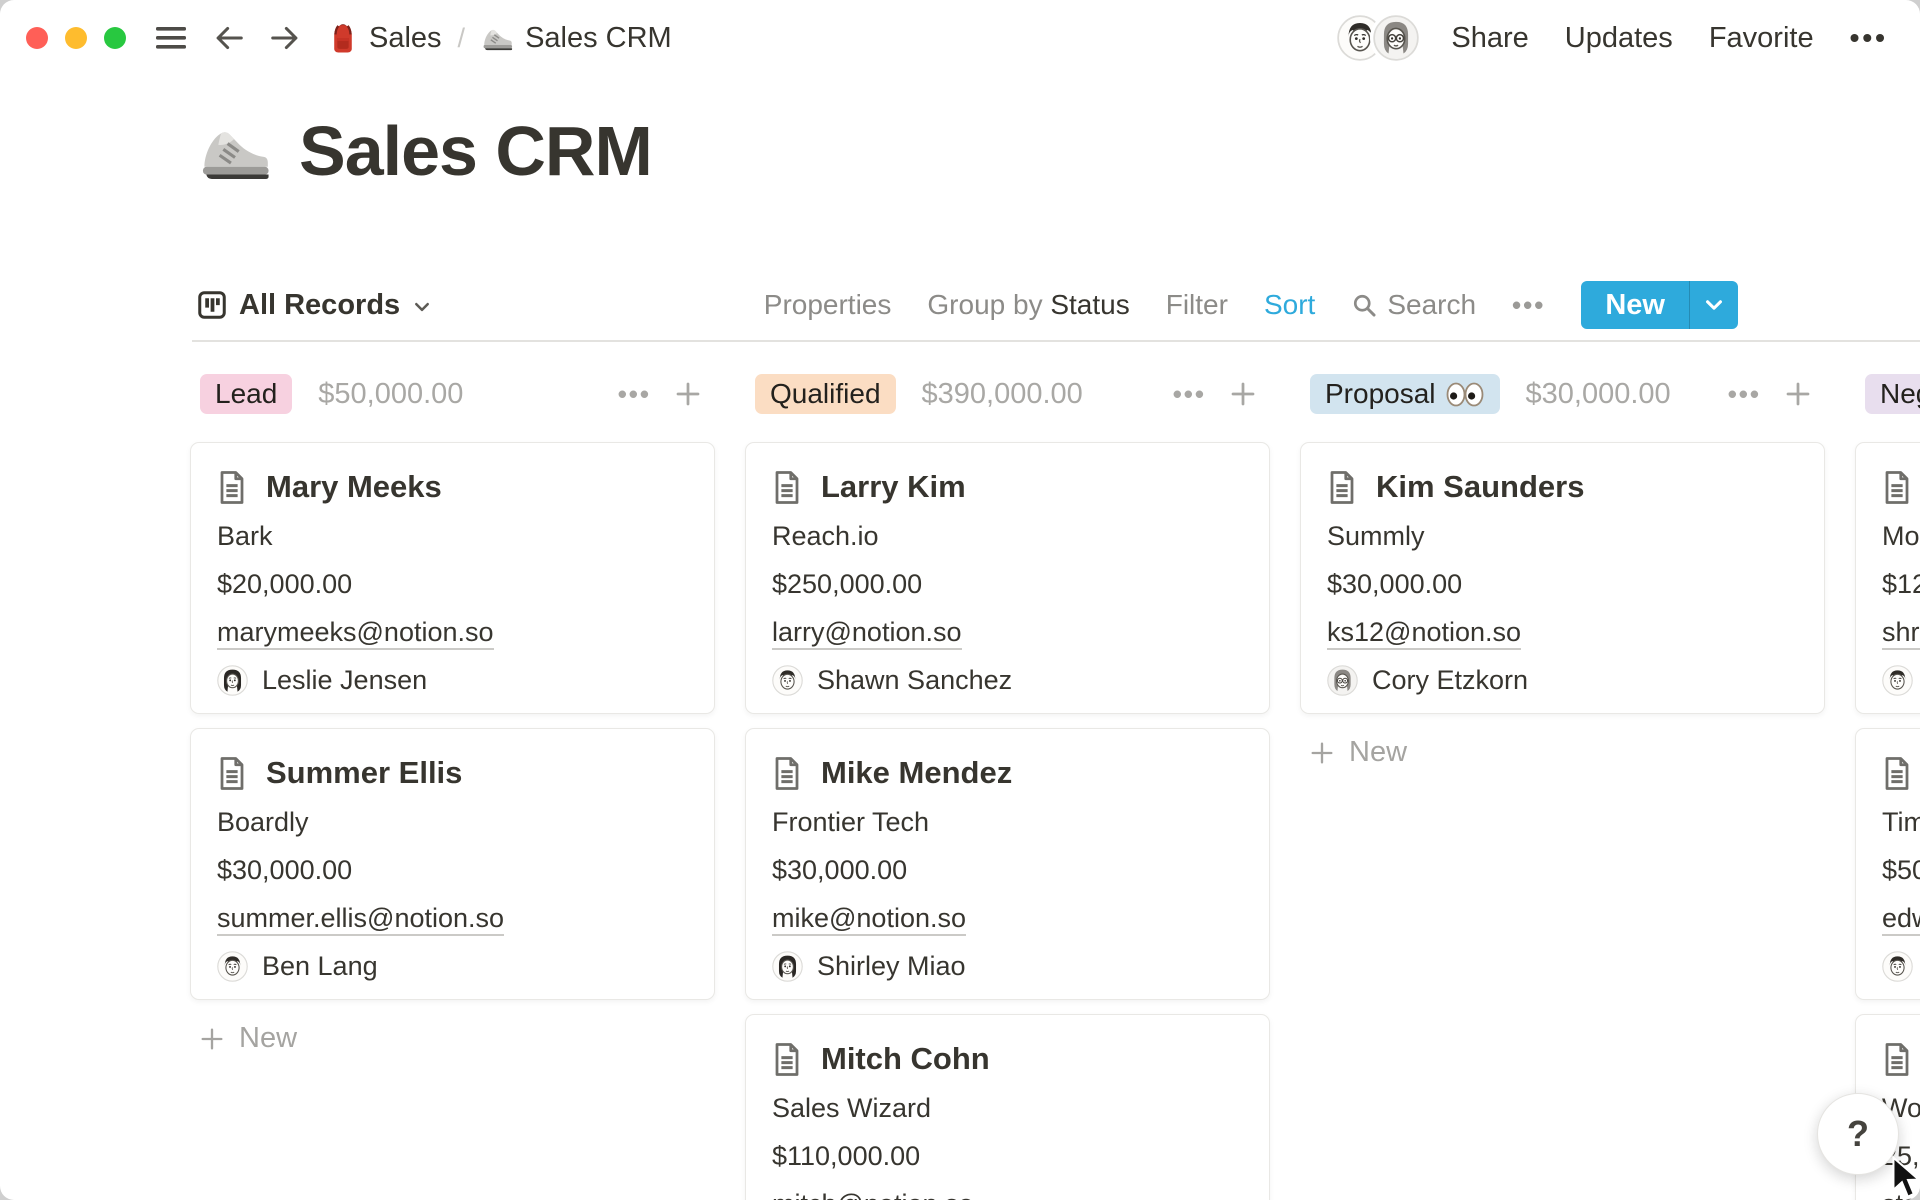  Describe the element at coordinates (320, 966) in the screenshot. I see `assignee-name: Ben Lang` at that location.